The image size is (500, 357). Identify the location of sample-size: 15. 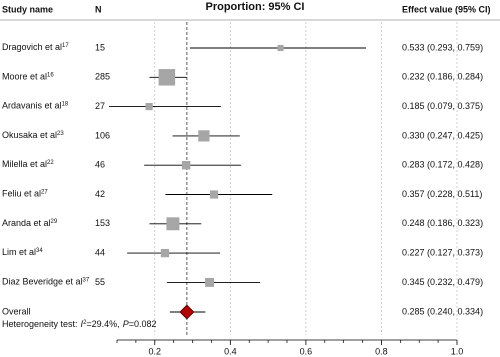
(100, 47).